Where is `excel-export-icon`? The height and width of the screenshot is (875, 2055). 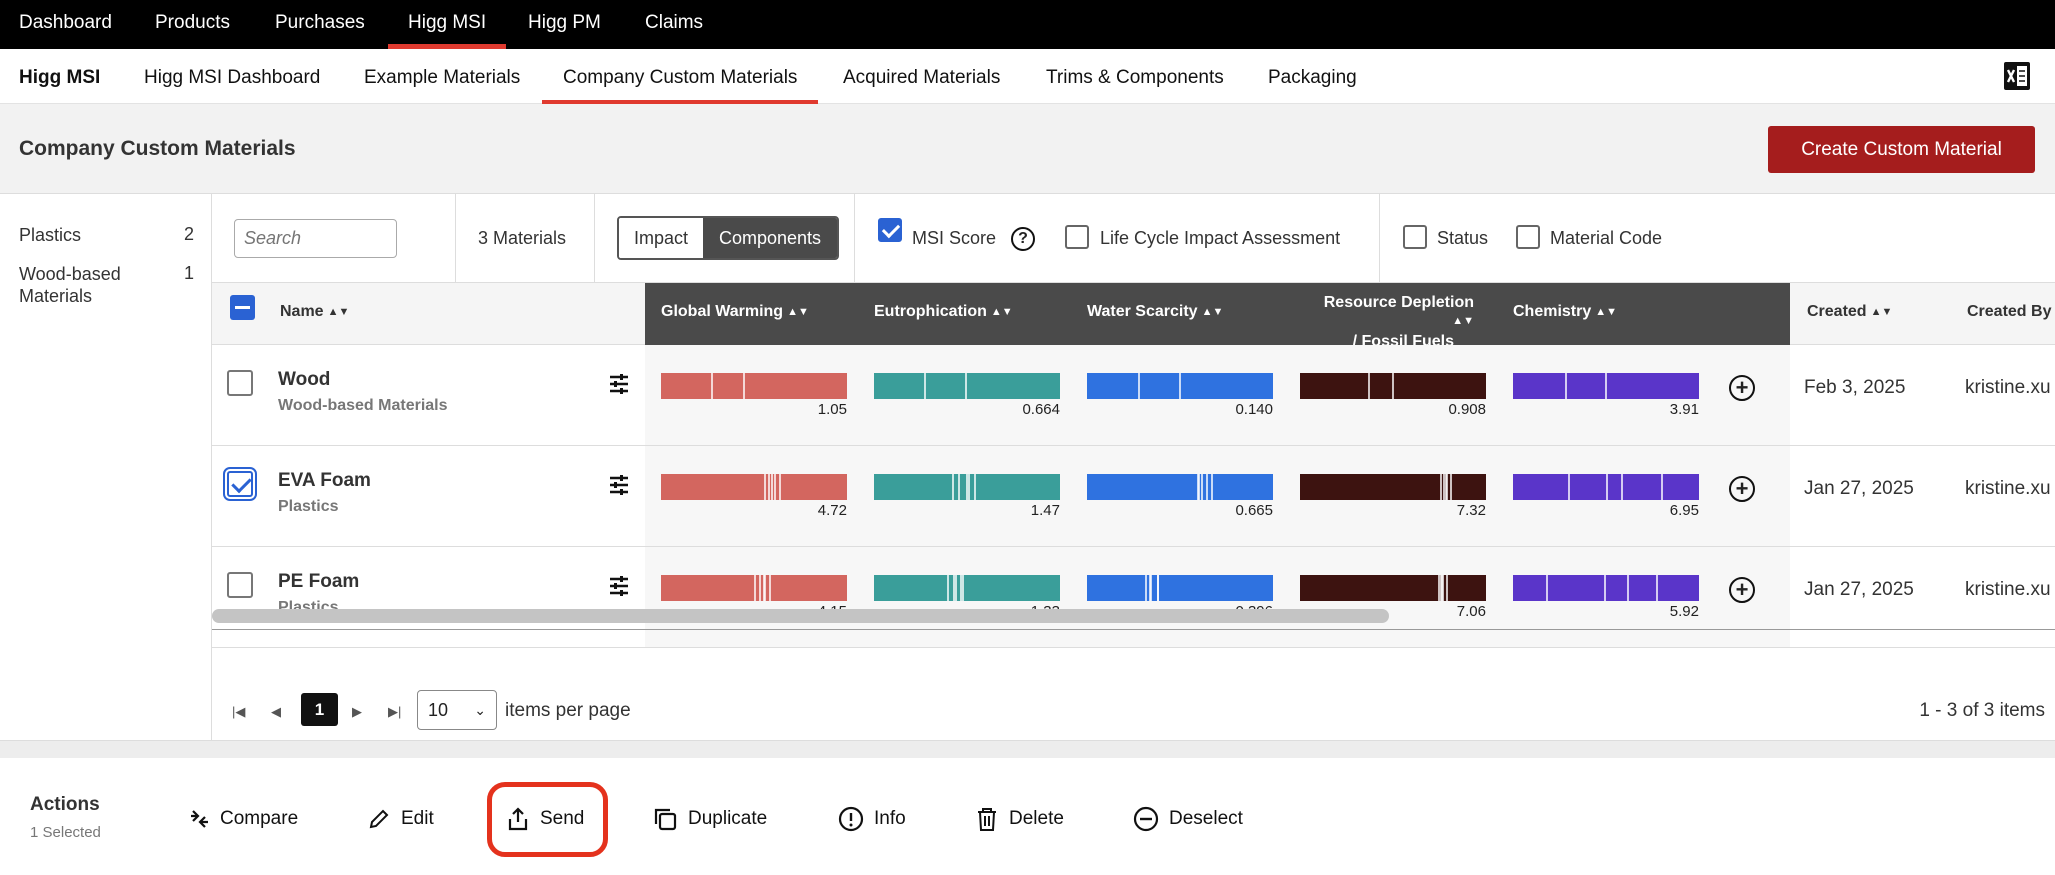 excel-export-icon is located at coordinates (2017, 76).